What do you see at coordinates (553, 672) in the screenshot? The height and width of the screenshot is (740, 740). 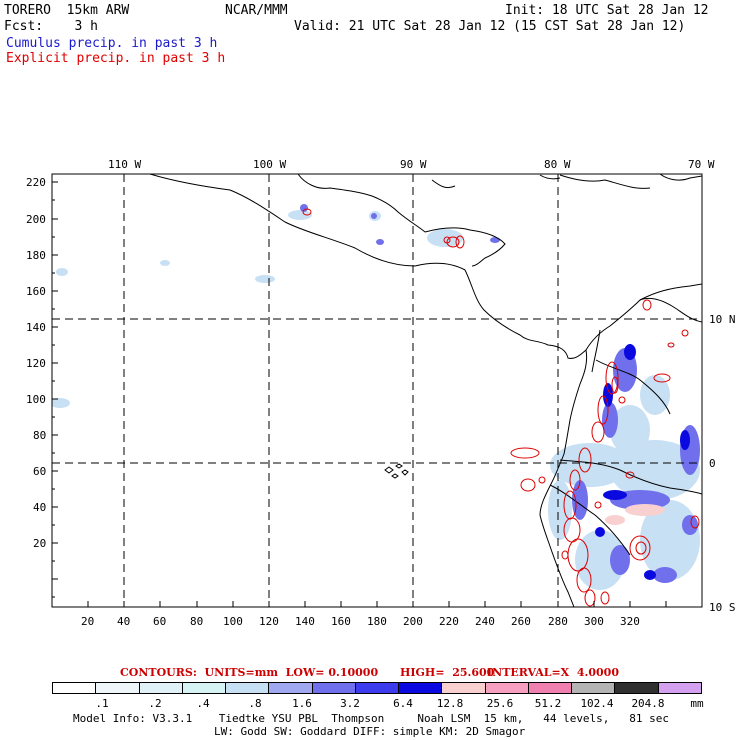 I see `contour-interval: INTERVAL=X 4.0000` at bounding box center [553, 672].